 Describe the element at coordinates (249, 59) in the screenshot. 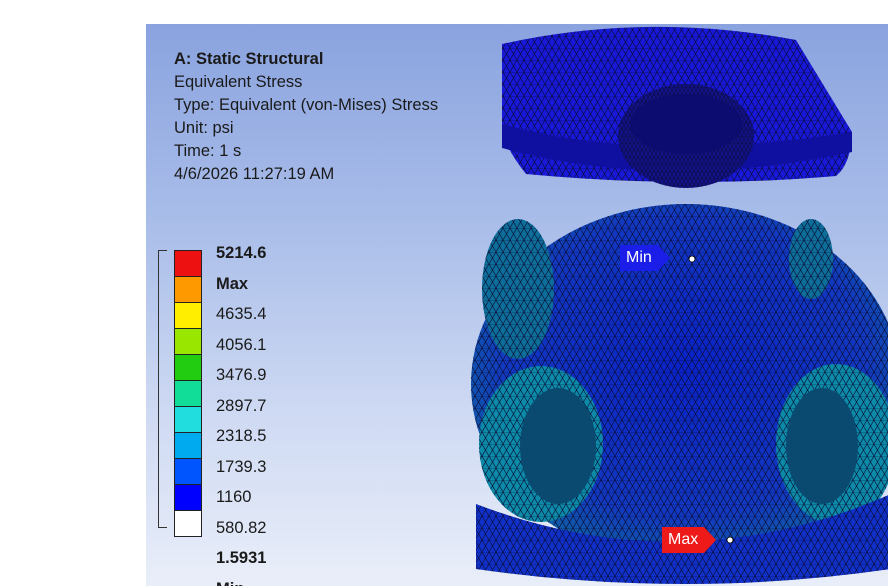

I see `analysis-title: A: Static Structural` at that location.